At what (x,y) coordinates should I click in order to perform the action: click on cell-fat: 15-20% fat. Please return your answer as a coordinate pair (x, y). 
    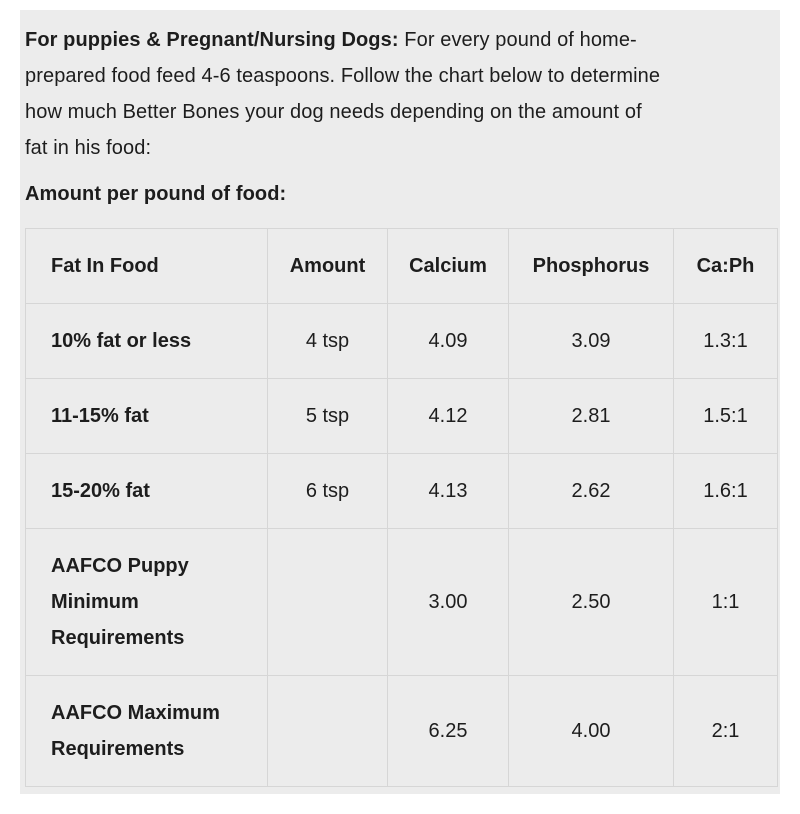
    Looking at the image, I should click on (146, 491).